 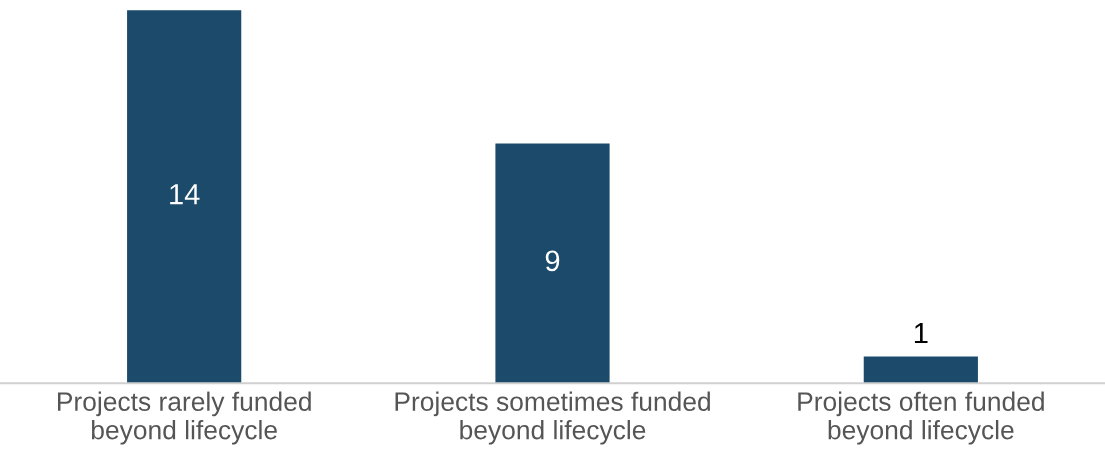 I want to click on x-tick-label: Projects sometimes funded beyond lifecycle, so click(x=552, y=418).